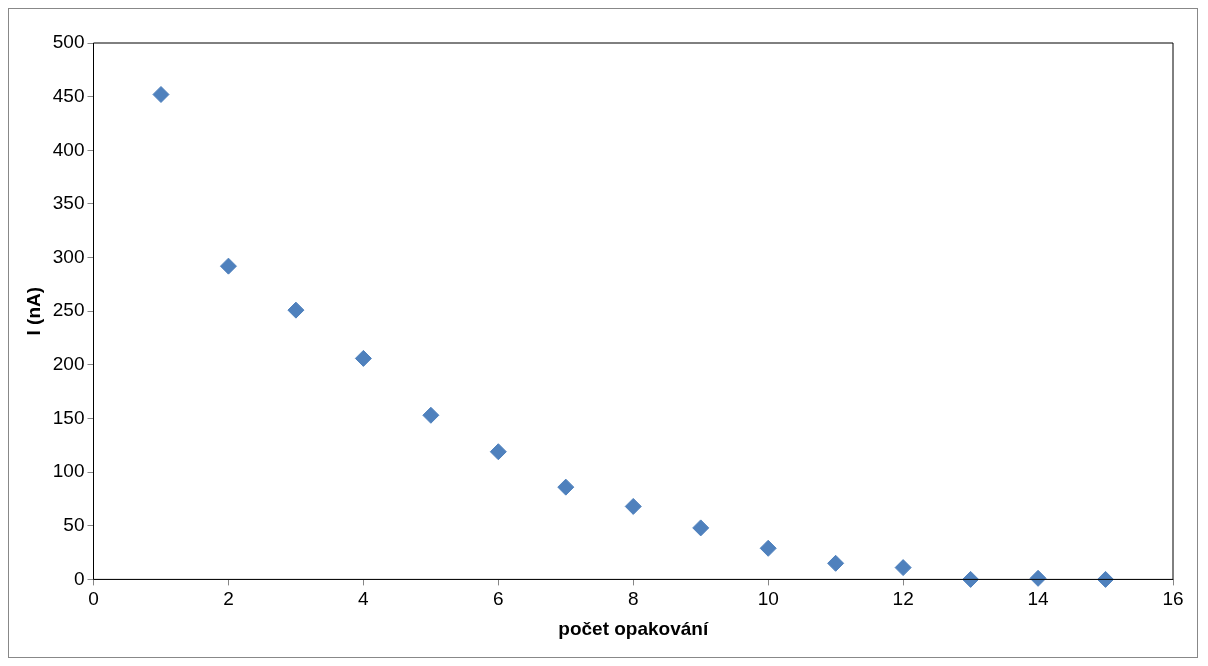 This screenshot has width=1208, height=666. Describe the element at coordinates (364, 599) in the screenshot. I see `x-tick-label: 4` at that location.